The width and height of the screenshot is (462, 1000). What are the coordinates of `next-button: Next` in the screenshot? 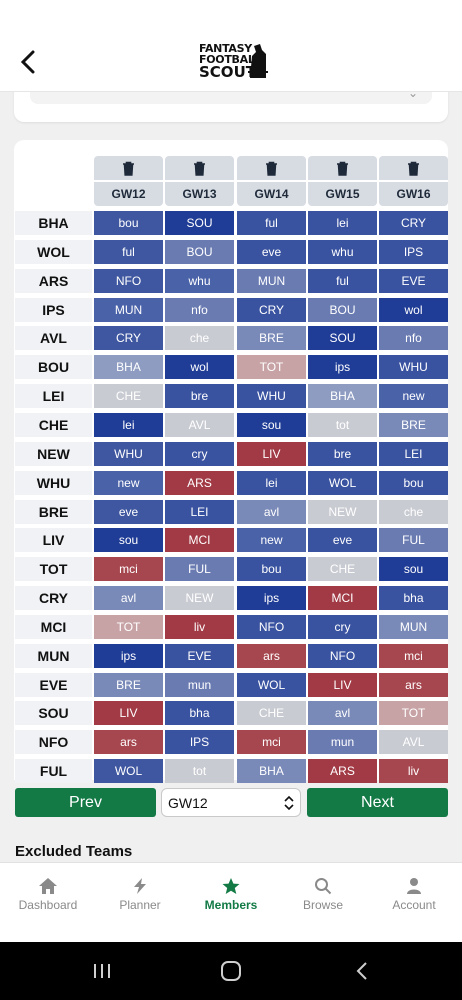 It's located at (377, 802).